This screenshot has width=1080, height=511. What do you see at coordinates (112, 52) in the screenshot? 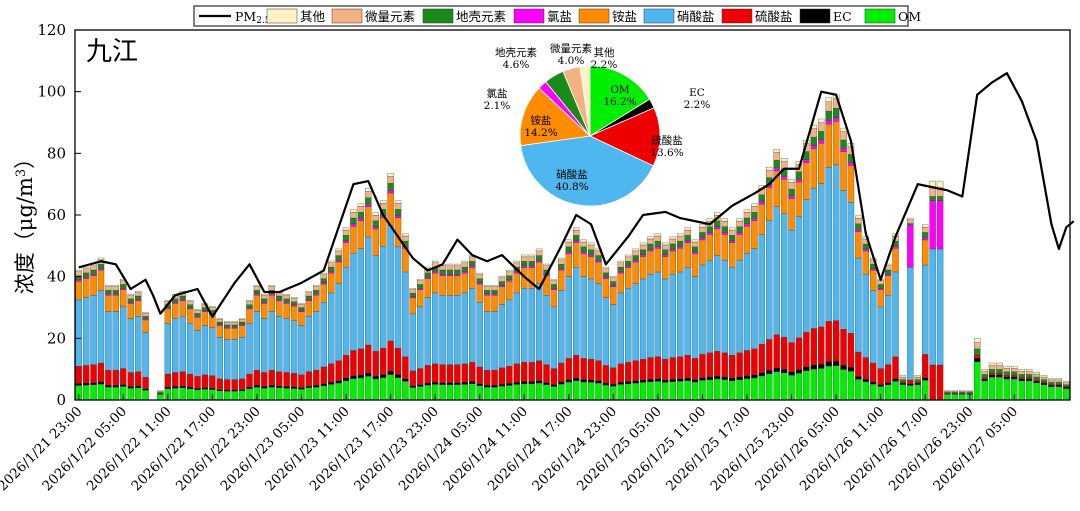
I see `station-label: 九江` at bounding box center [112, 52].